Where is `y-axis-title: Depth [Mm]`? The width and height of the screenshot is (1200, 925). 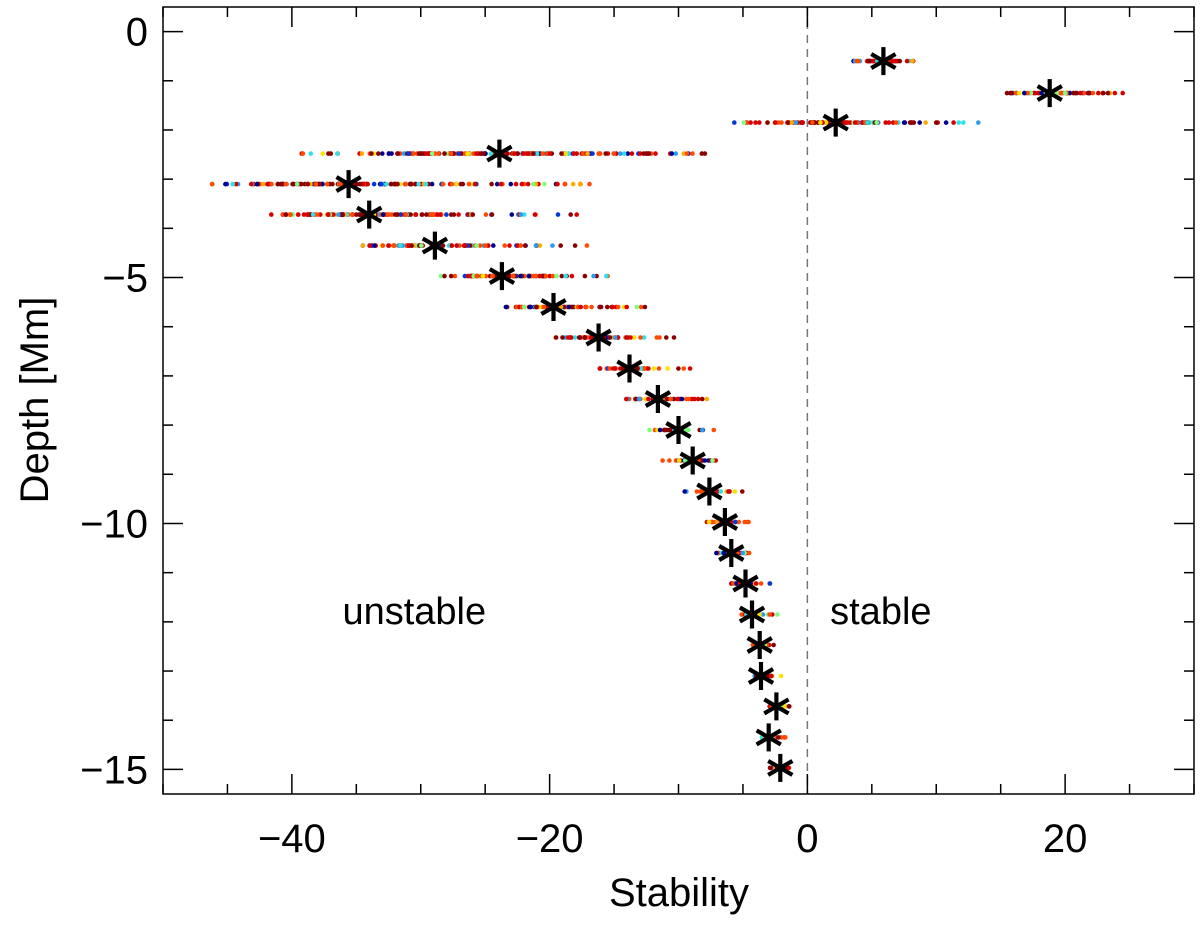 y-axis-title: Depth [Mm] is located at coordinates (35, 400).